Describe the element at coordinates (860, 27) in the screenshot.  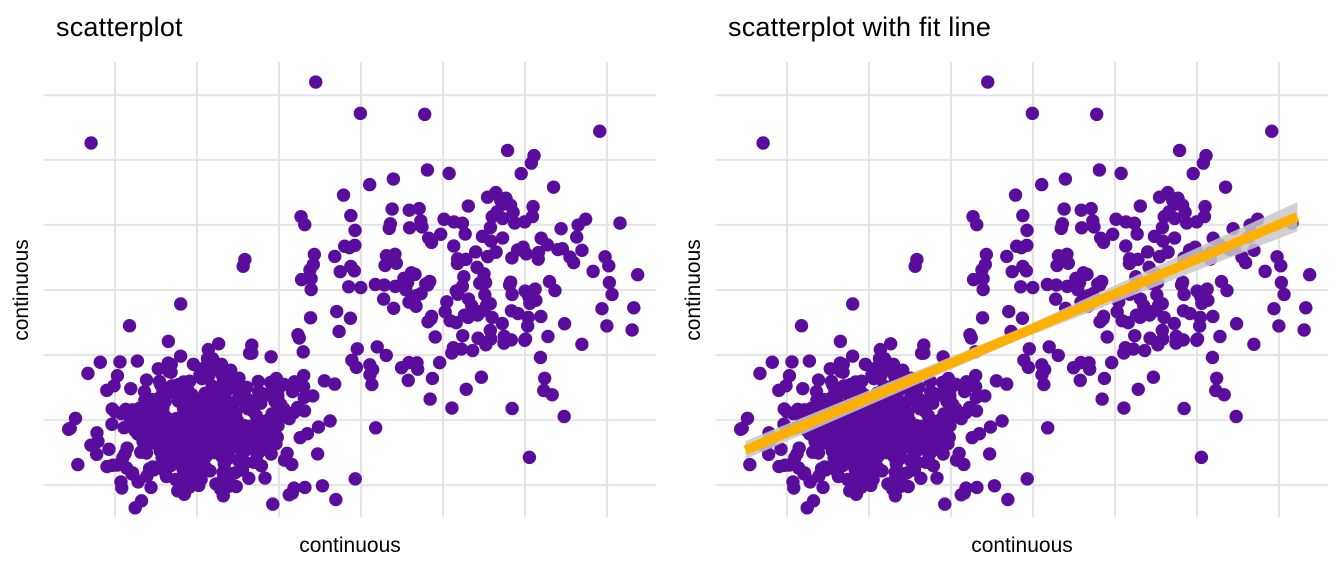
I see `chart-title: scatterplot with fit line` at that location.